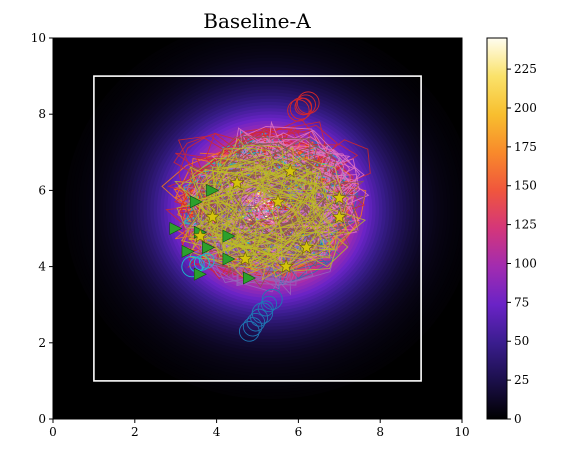 The height and width of the screenshot is (467, 568). What do you see at coordinates (42, 114) in the screenshot?
I see `y-tick-label: 8` at bounding box center [42, 114].